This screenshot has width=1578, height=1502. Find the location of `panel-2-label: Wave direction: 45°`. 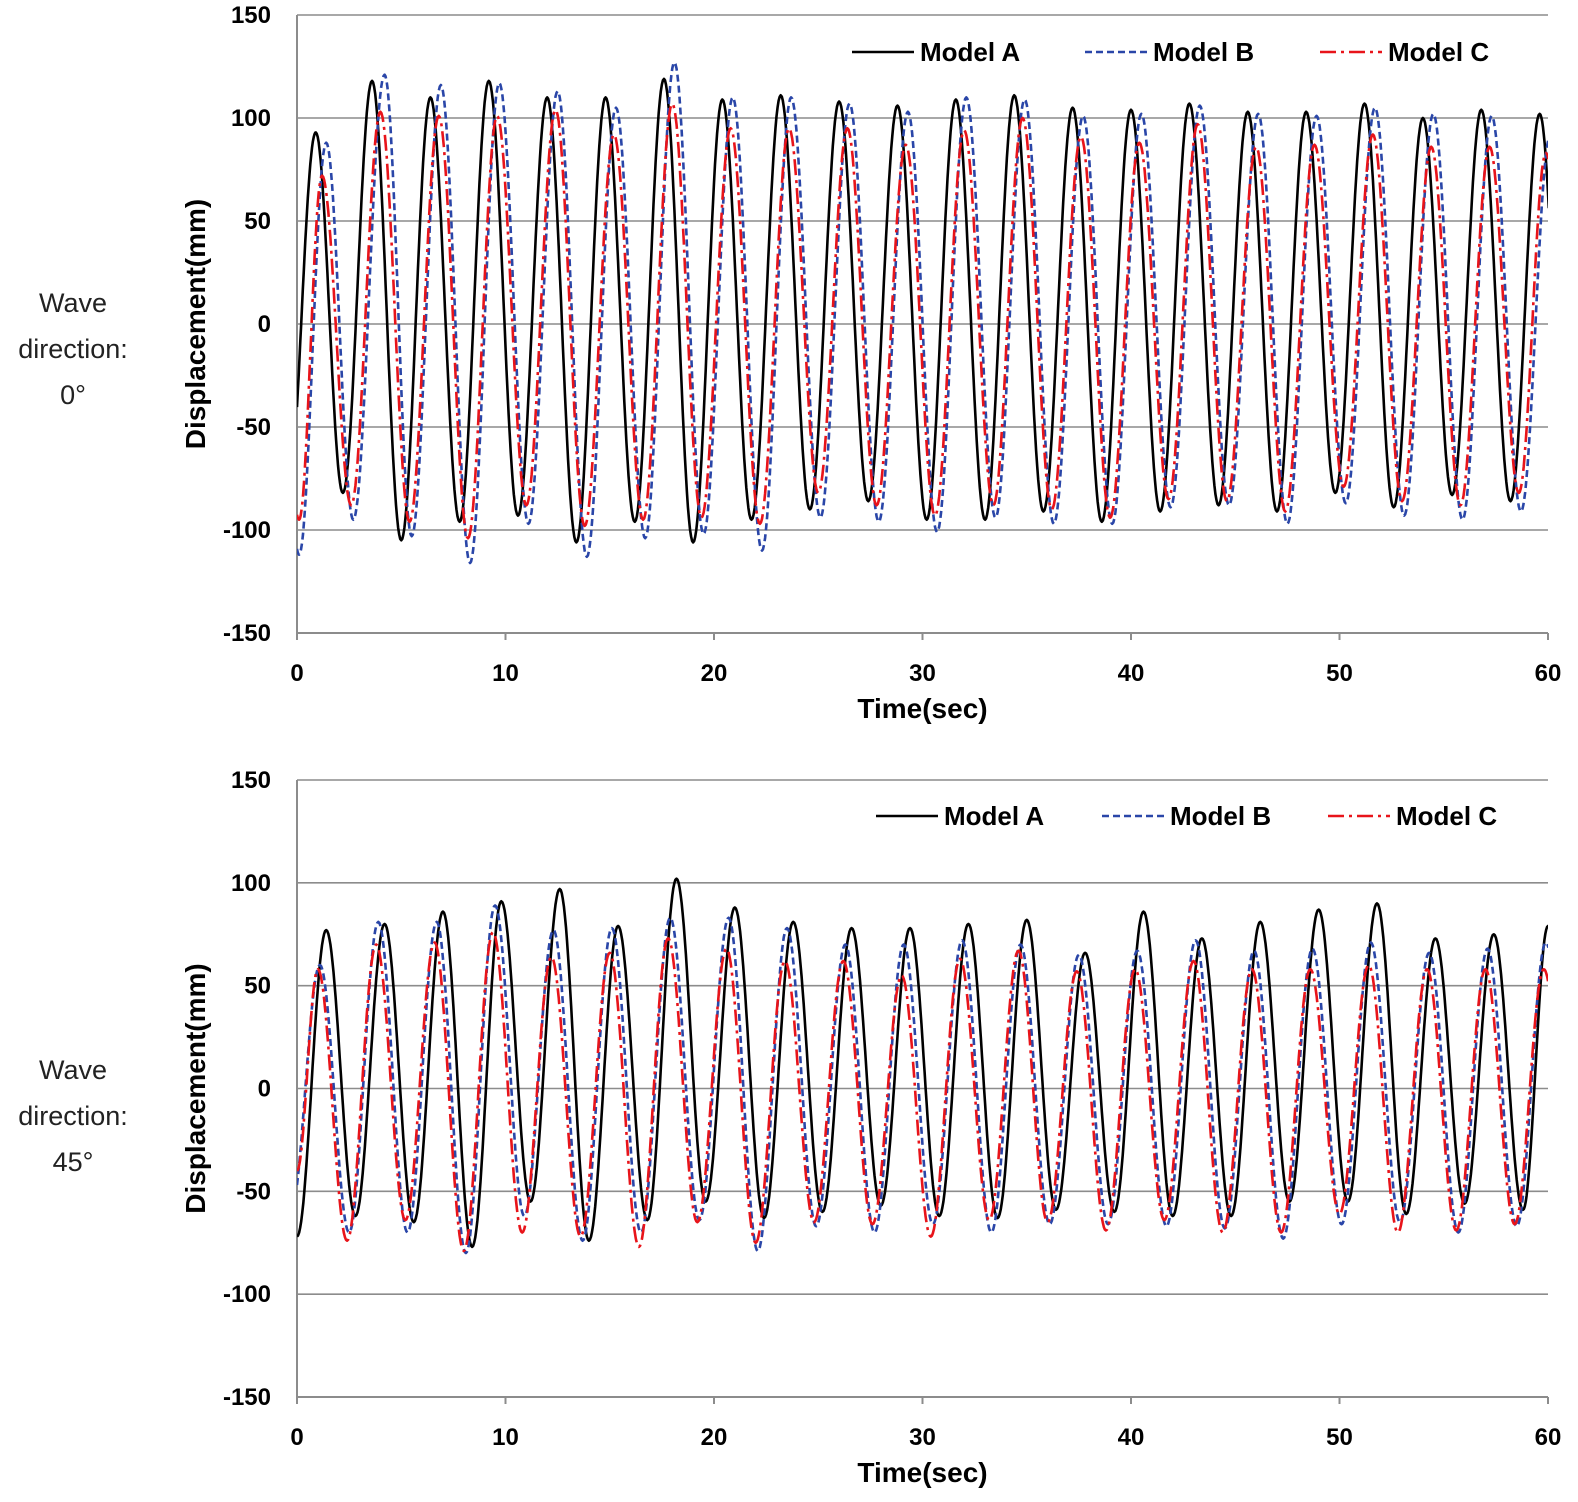

panel-2-label: Wave direction: 45° is located at coordinates (73, 1116).